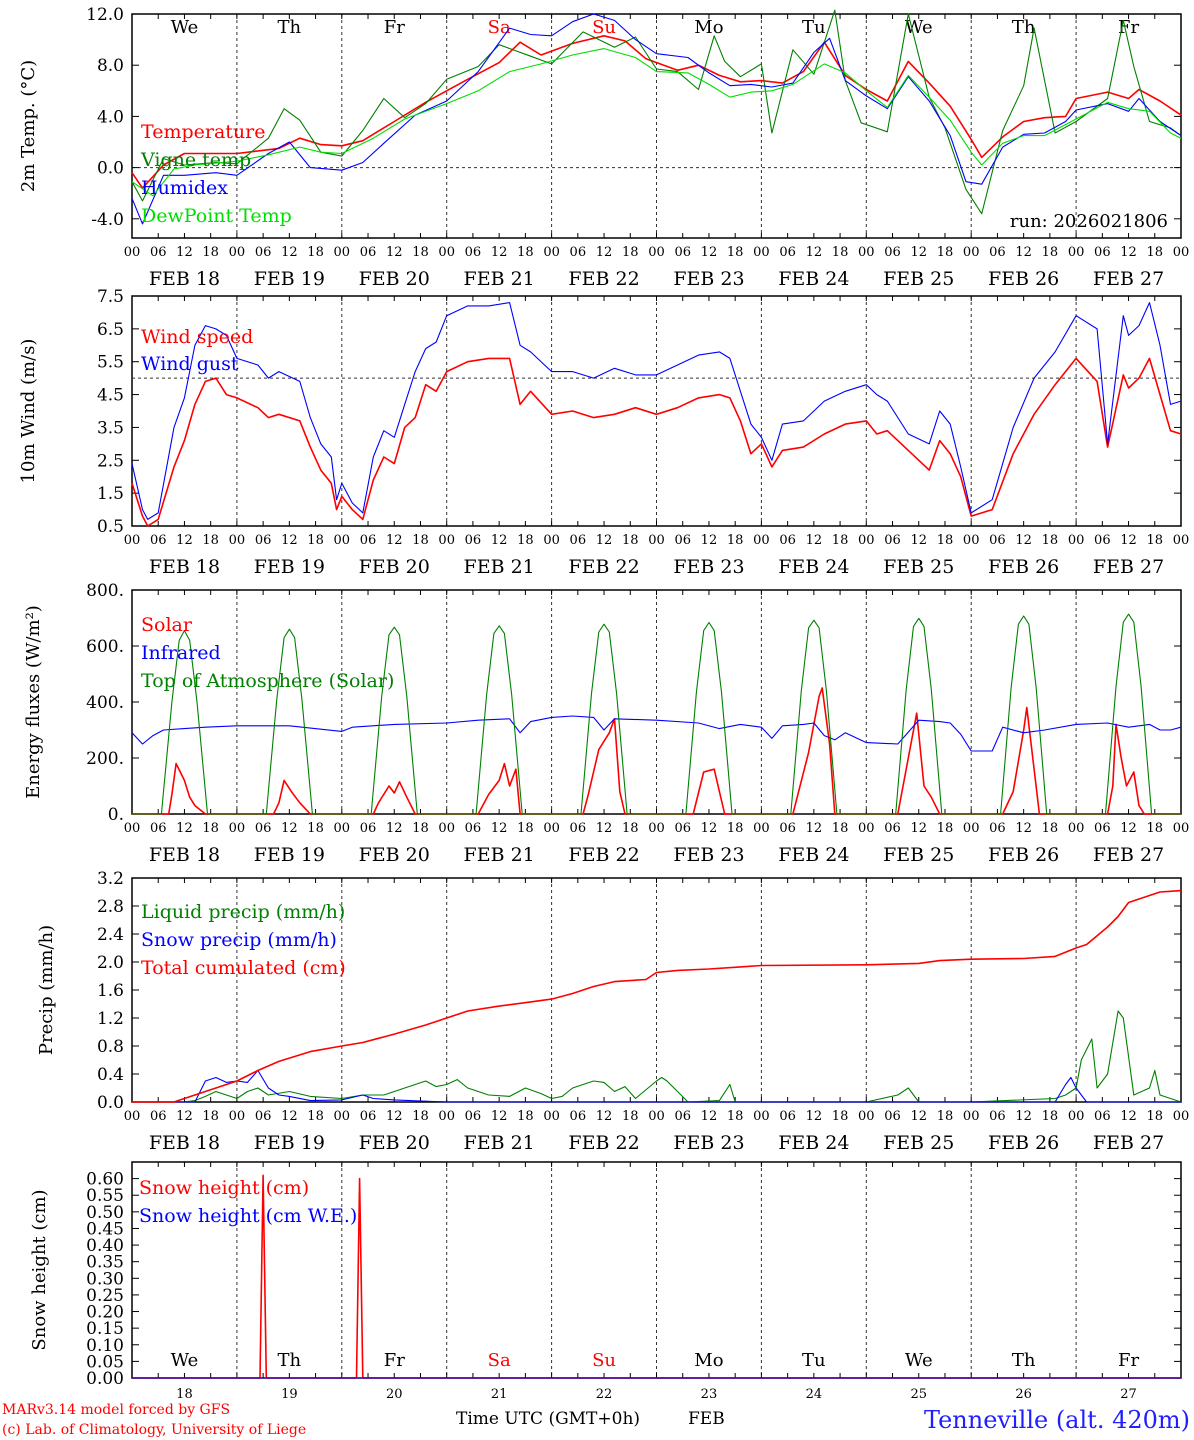 The image size is (1194, 1440). Describe the element at coordinates (919, 1360) in the screenshot. I see `weekday-label: We` at that location.